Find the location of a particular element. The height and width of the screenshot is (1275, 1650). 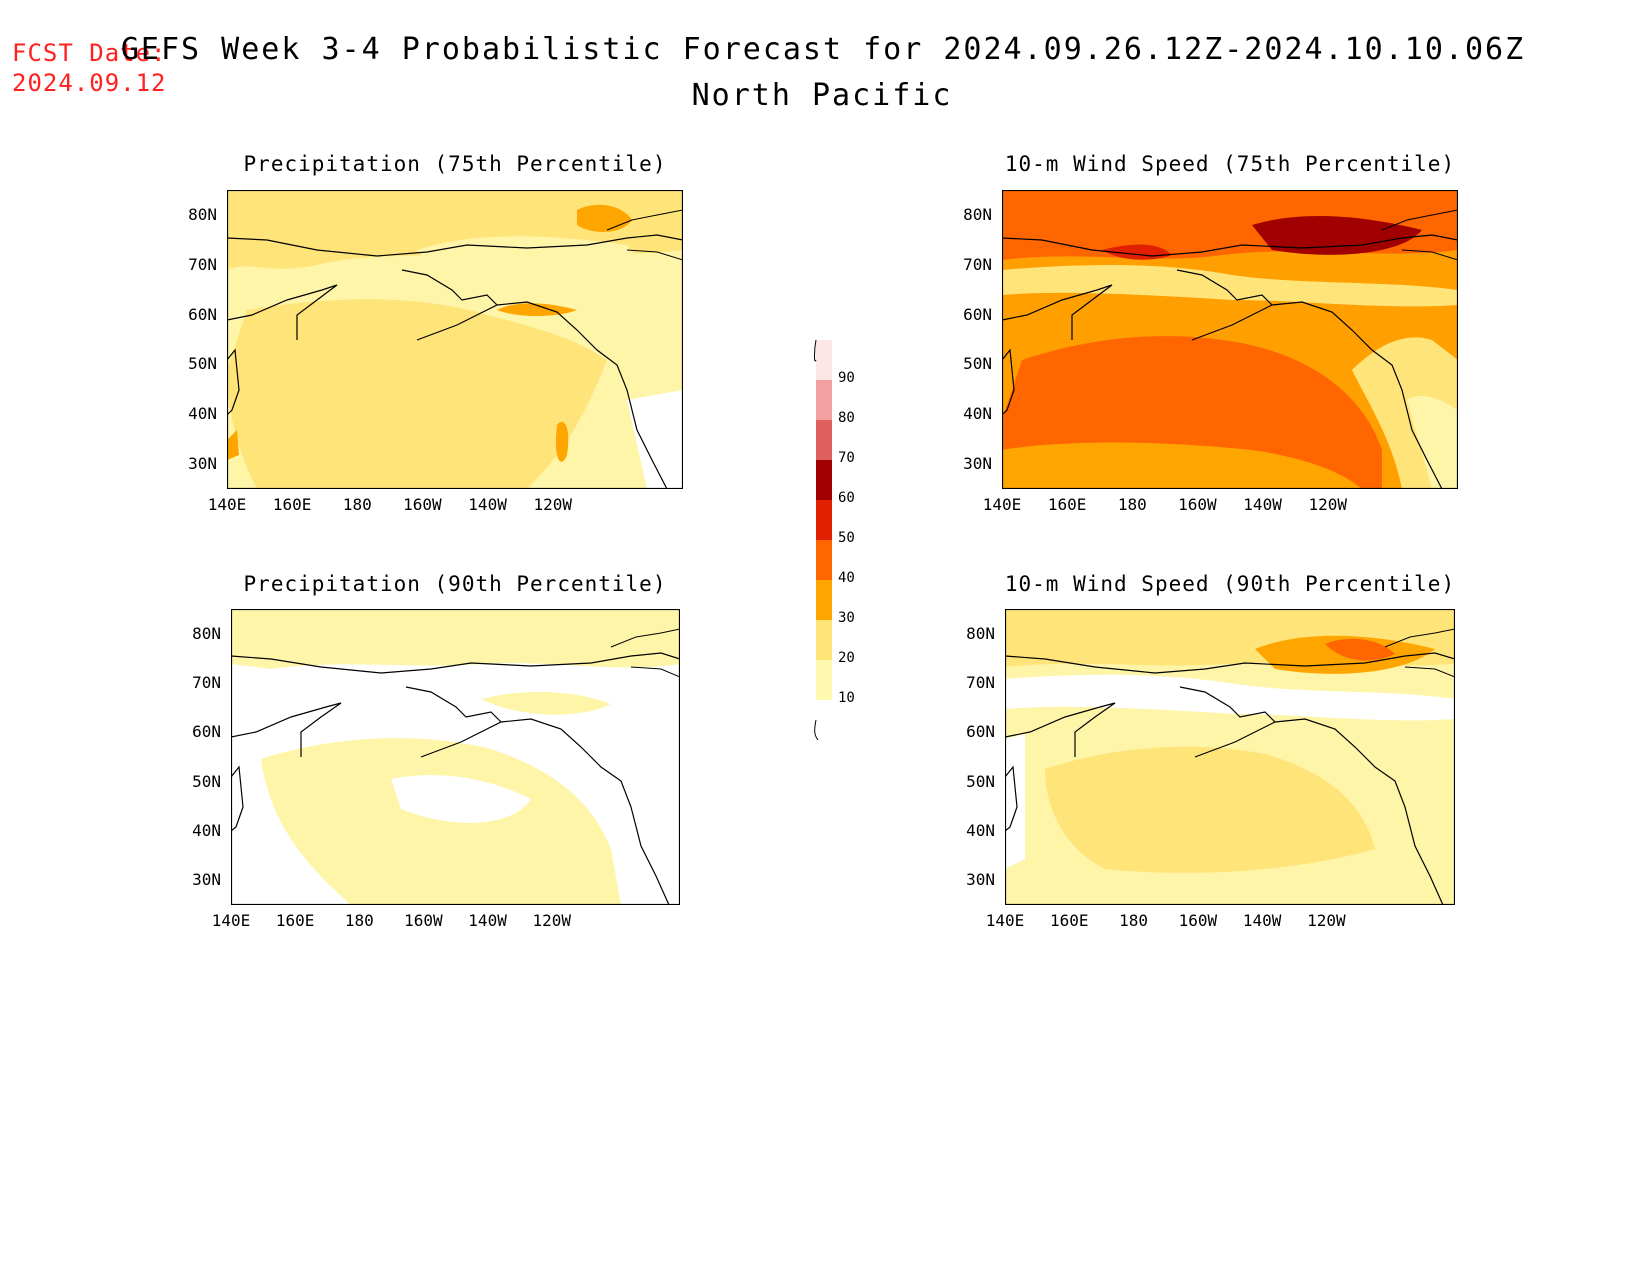

fcst-date-value: 2024.09.12 is located at coordinates (89, 83).